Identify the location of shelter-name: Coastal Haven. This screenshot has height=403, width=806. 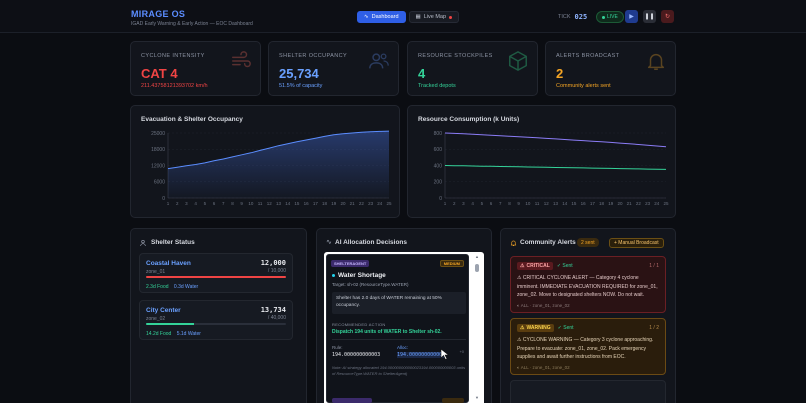
(168, 263).